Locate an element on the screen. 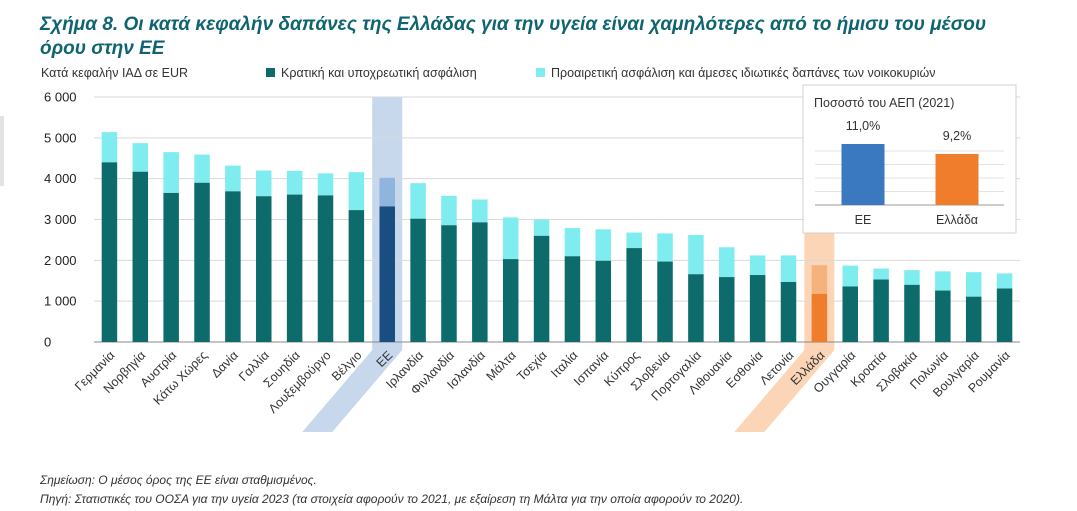 The width and height of the screenshot is (1077, 511). highlight-band-eu is located at coordinates (352, 264).